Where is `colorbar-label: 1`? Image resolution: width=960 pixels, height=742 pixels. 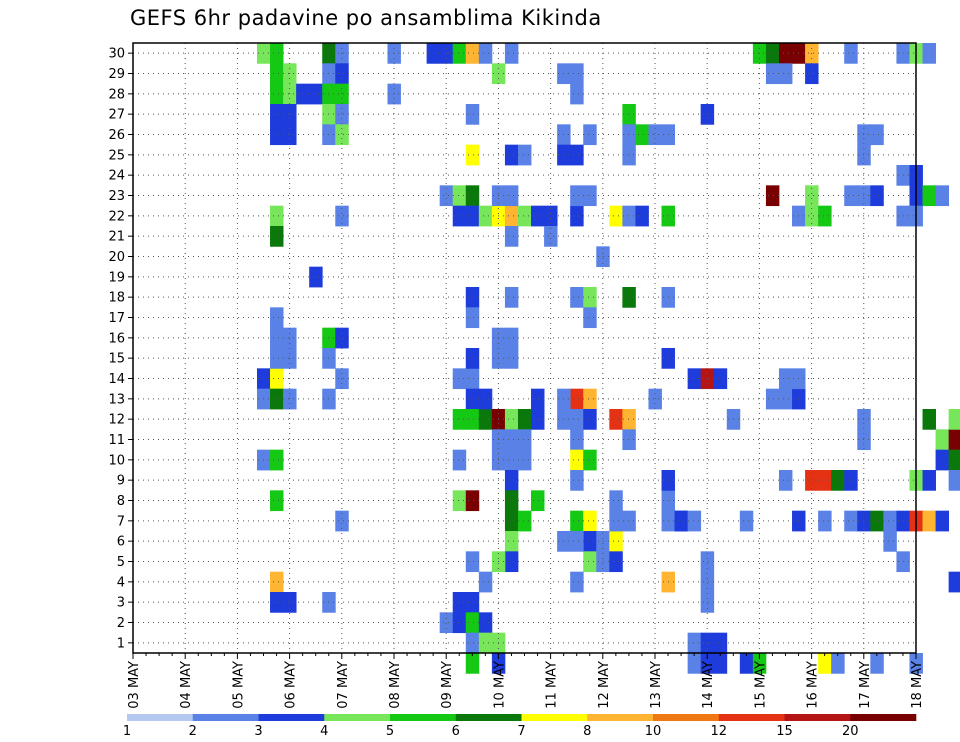
colorbar-label: 1 is located at coordinates (127, 731).